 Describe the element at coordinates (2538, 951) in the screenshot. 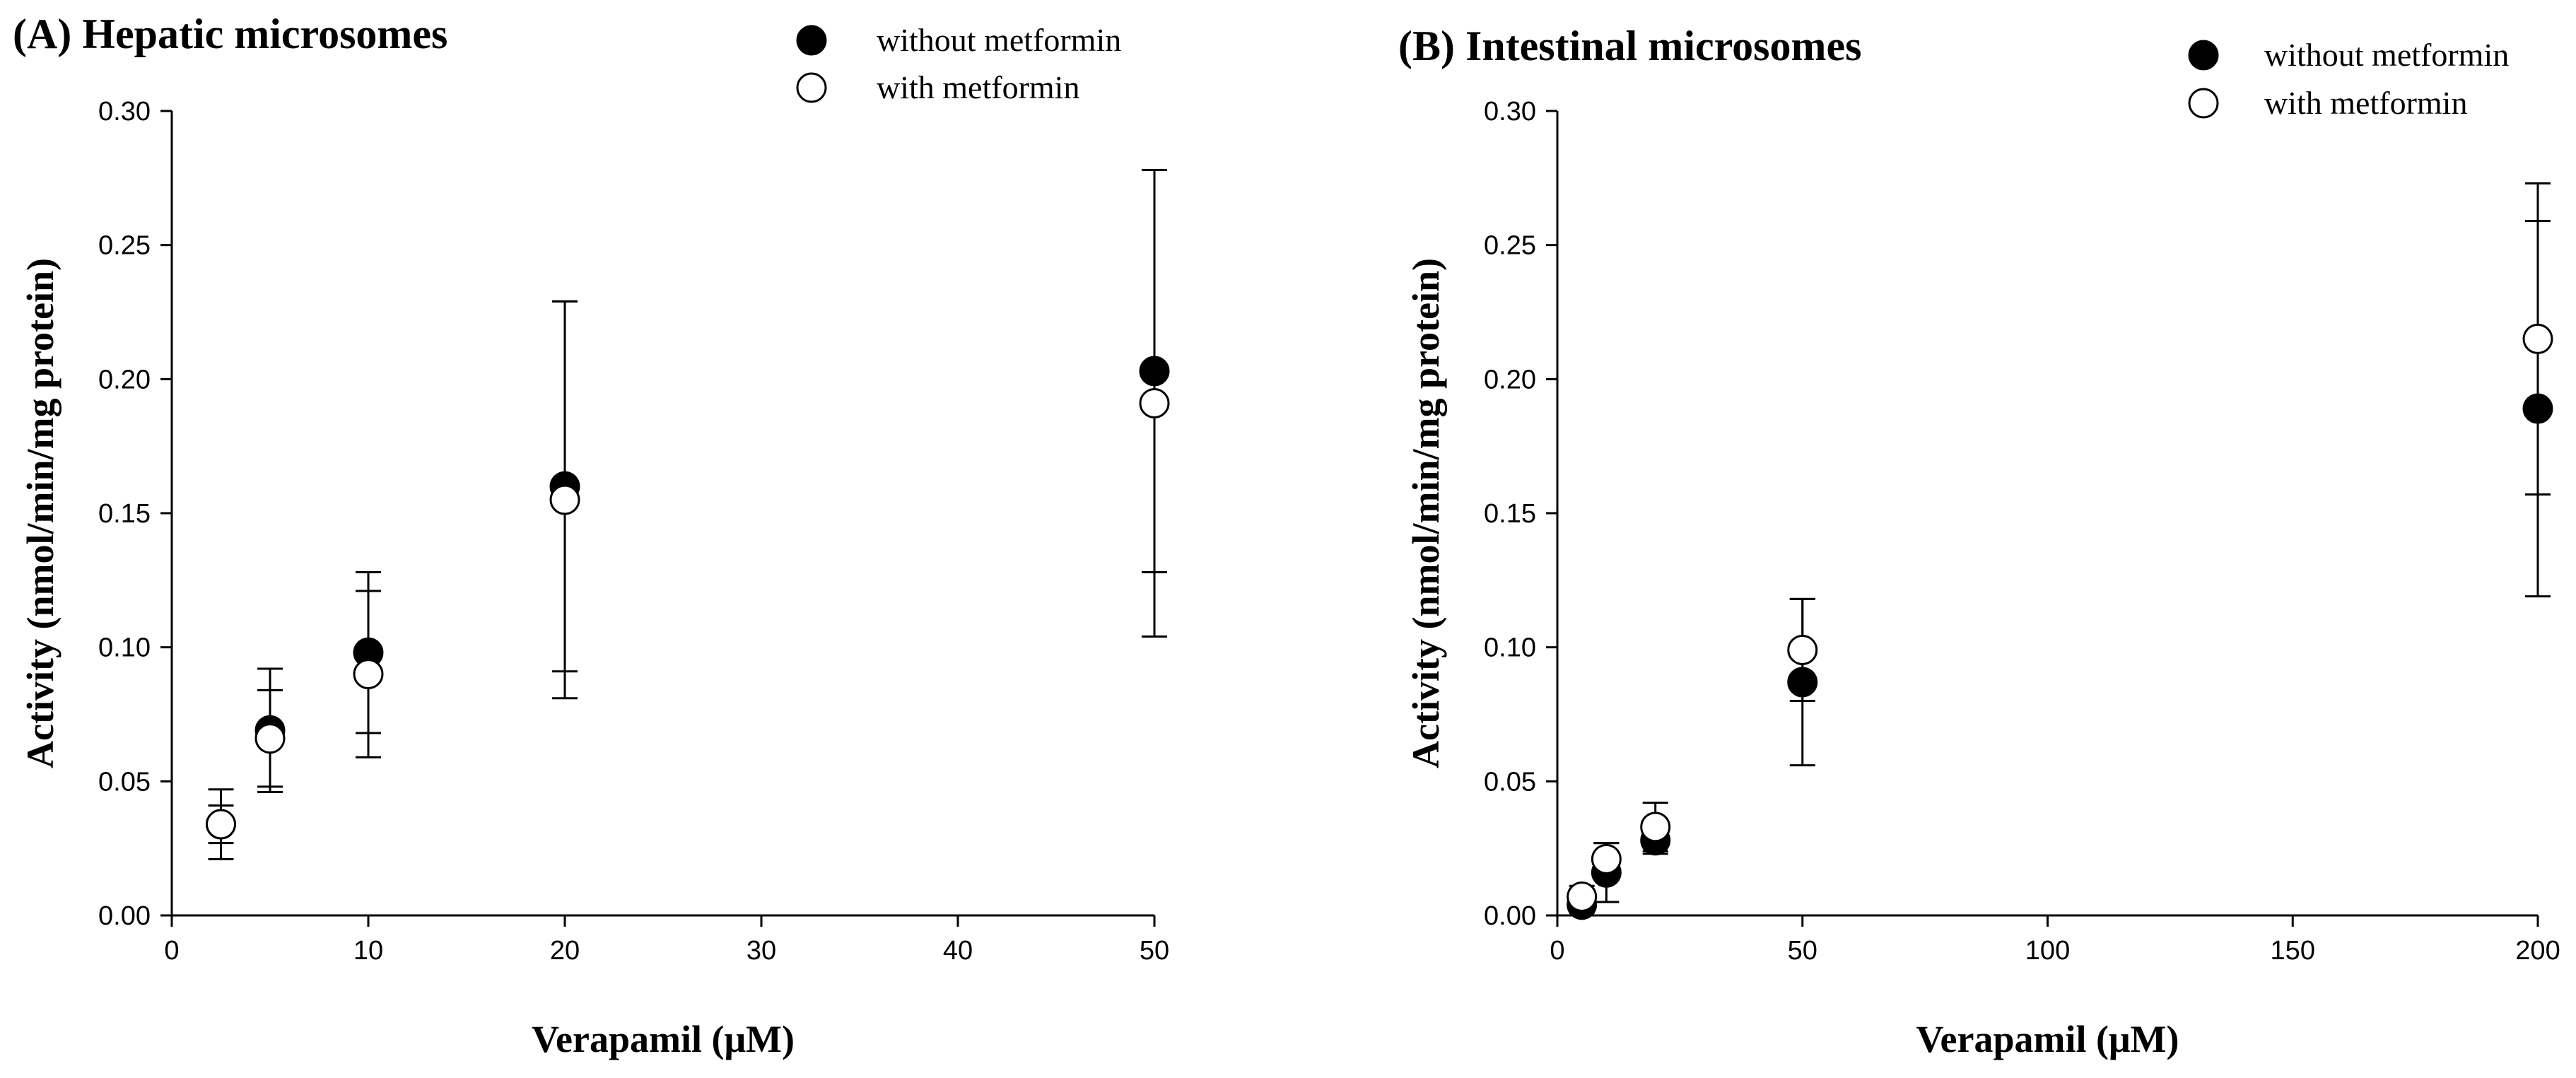

I see `x-tick-label: 200` at that location.